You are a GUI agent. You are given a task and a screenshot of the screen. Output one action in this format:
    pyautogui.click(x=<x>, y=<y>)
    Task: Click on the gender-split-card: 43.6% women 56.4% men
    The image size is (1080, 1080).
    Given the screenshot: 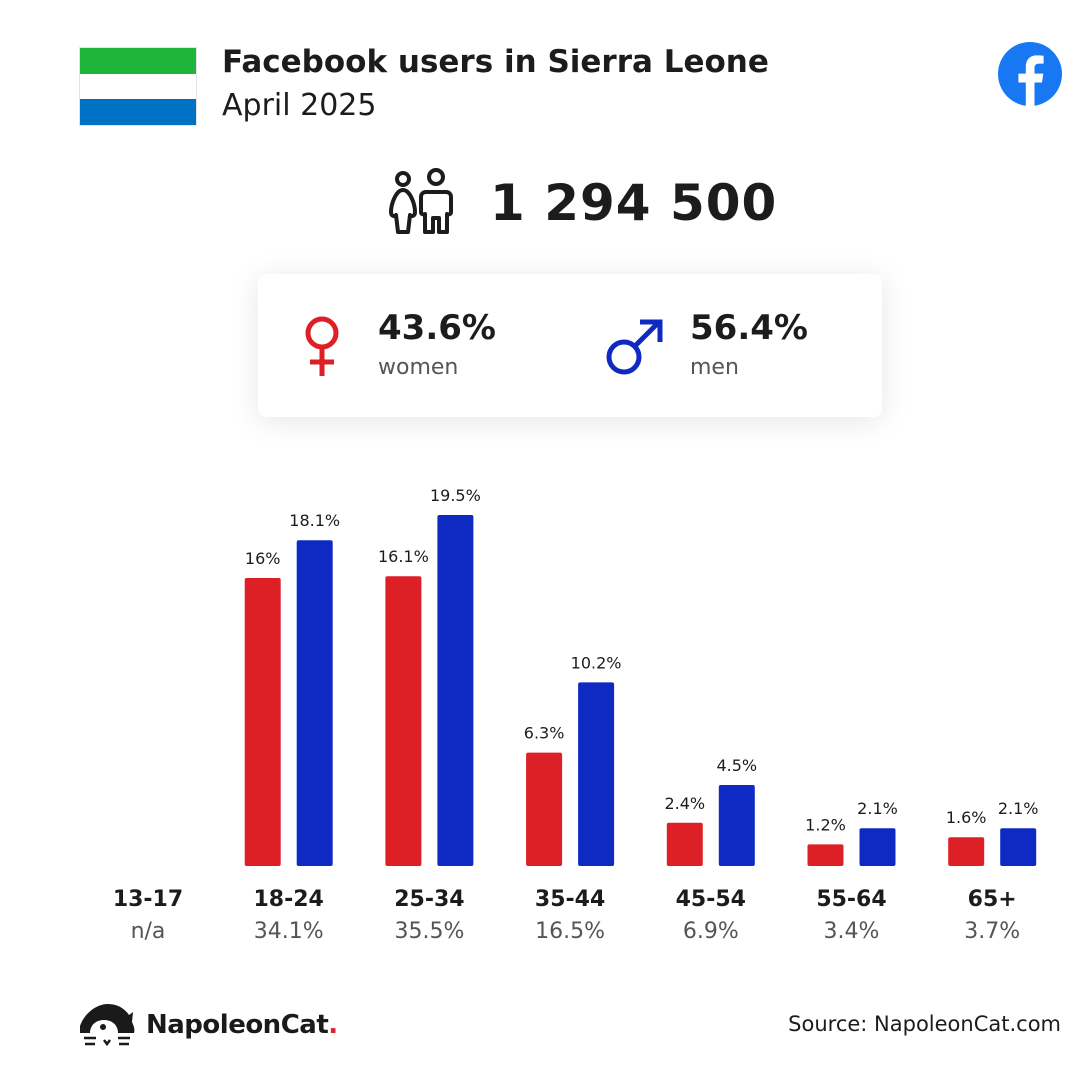 What is the action you would take?
    pyautogui.click(x=570, y=345)
    